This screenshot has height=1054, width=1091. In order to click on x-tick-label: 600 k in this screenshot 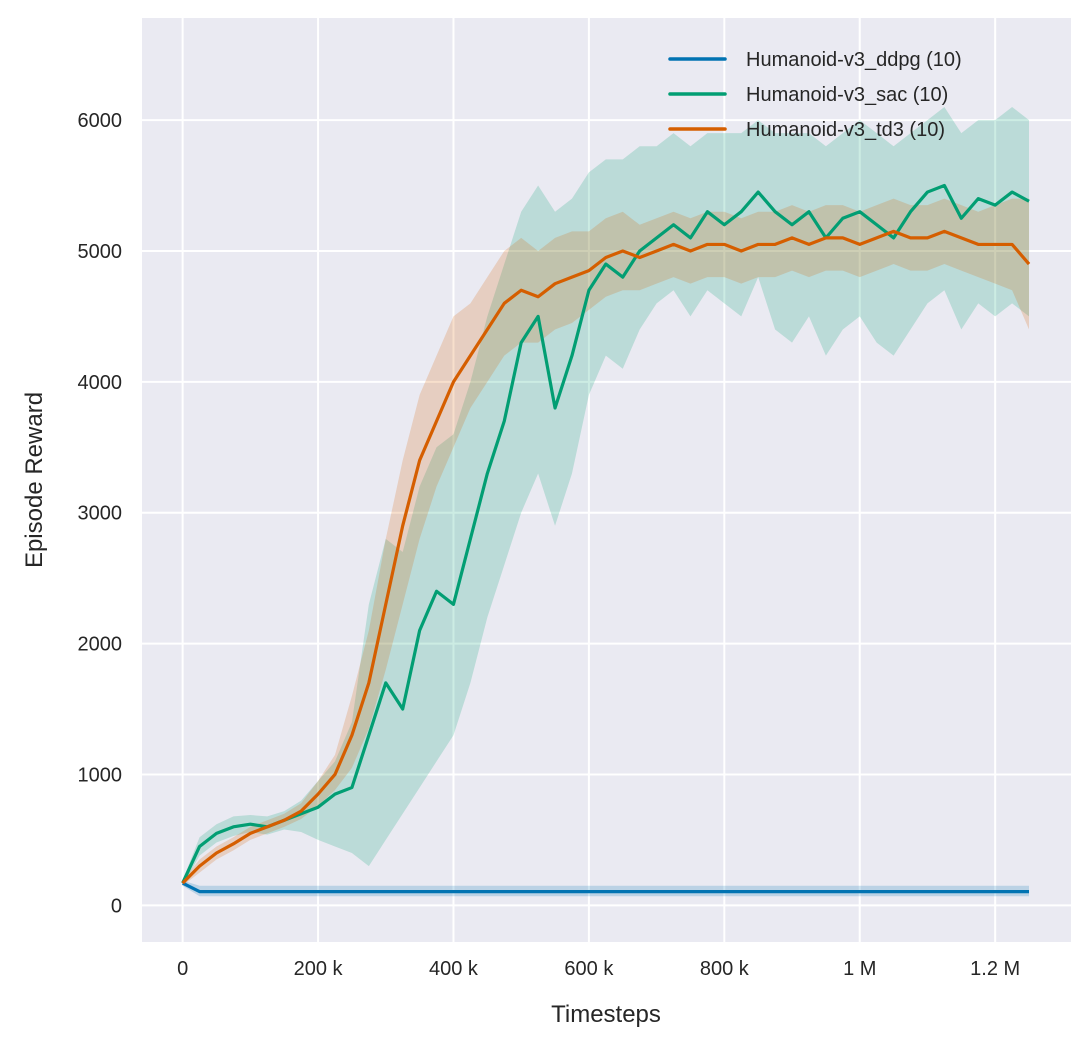, I will do `click(589, 969)`.